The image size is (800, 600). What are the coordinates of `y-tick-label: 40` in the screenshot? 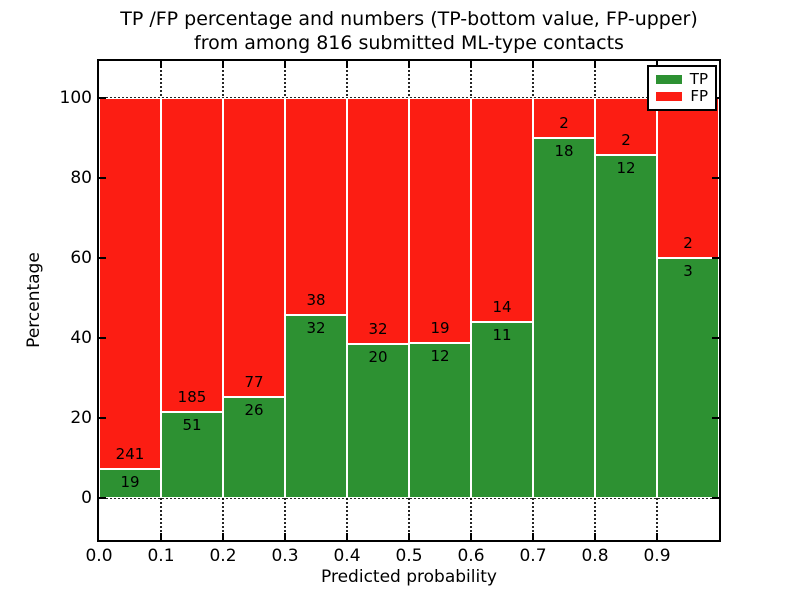 It's located at (81, 338).